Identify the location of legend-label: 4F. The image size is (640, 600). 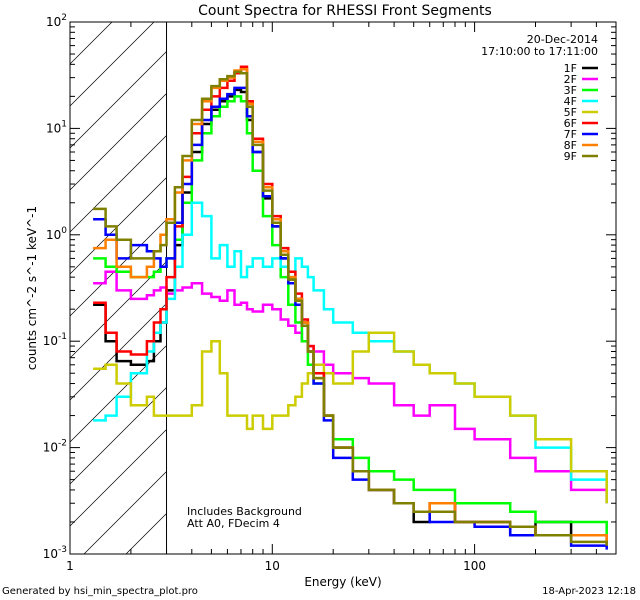
(570, 101).